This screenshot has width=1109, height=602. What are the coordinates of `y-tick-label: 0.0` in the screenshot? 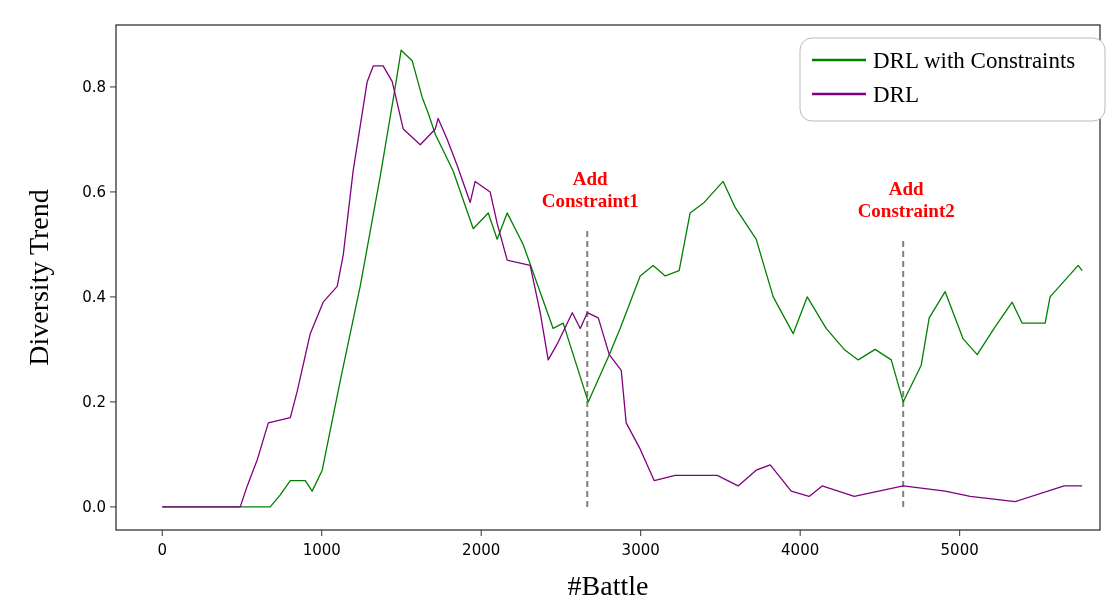 It's located at (94, 507).